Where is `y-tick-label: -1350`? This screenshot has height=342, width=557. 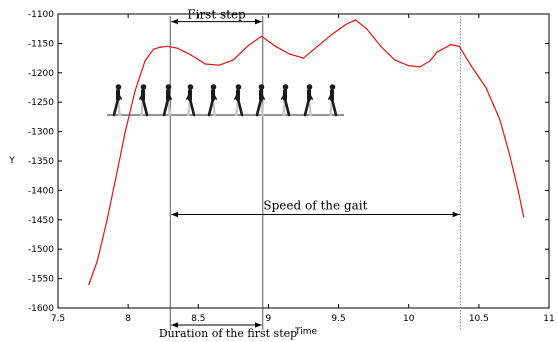 y-tick-label: -1350 is located at coordinates (41, 162).